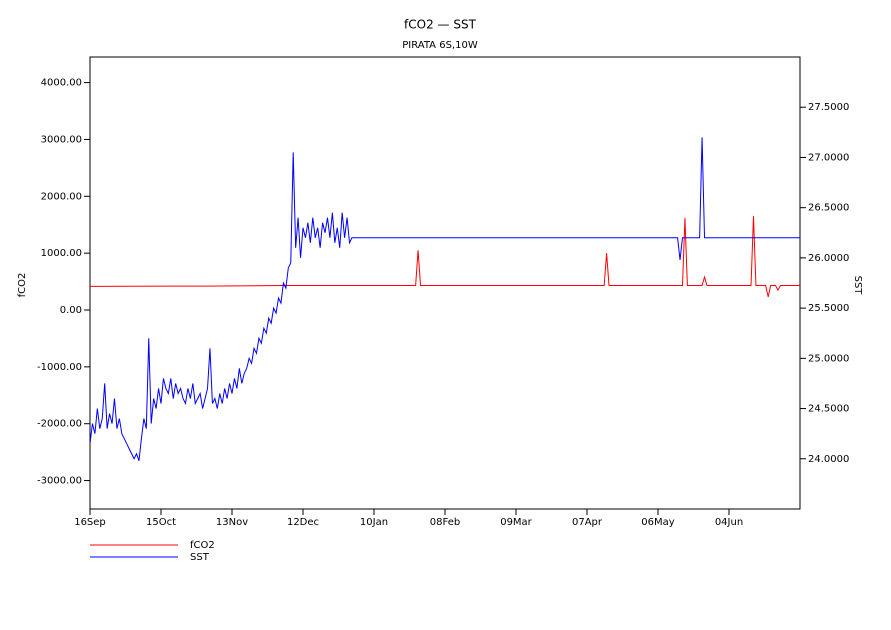 The height and width of the screenshot is (630, 891). What do you see at coordinates (71, 310) in the screenshot?
I see `y-tick-label: 0.00` at bounding box center [71, 310].